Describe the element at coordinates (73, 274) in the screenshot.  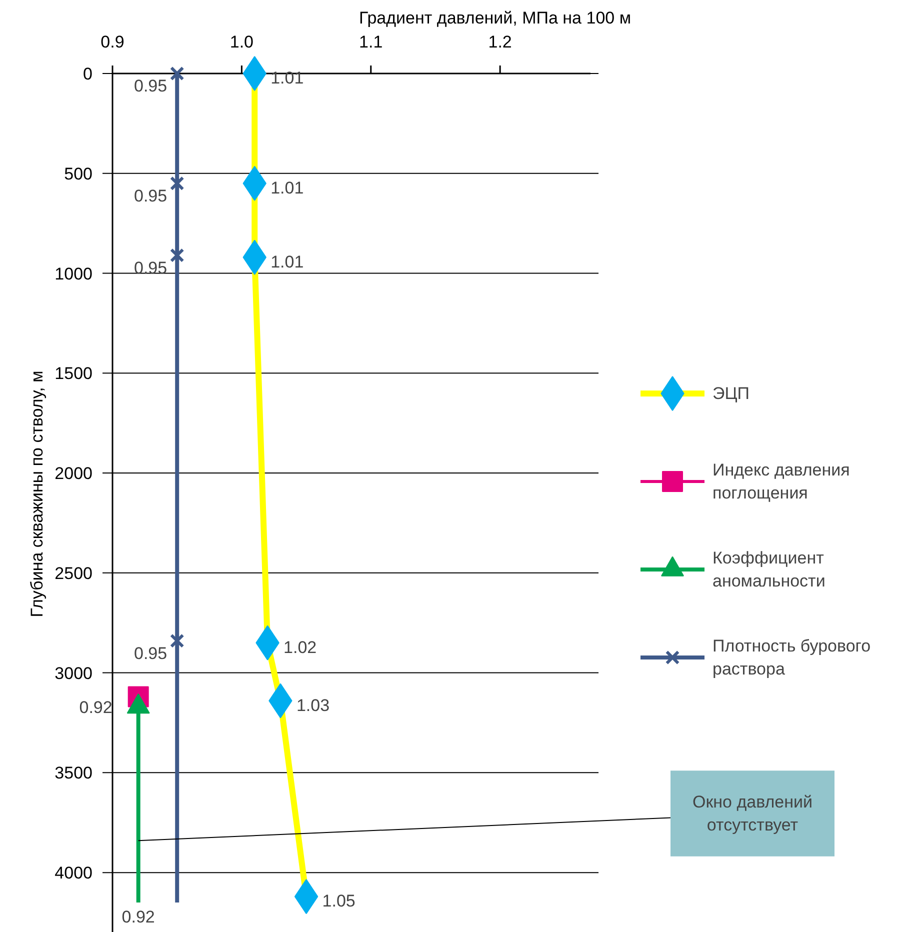
I see `y-tick-label: 1000` at that location.